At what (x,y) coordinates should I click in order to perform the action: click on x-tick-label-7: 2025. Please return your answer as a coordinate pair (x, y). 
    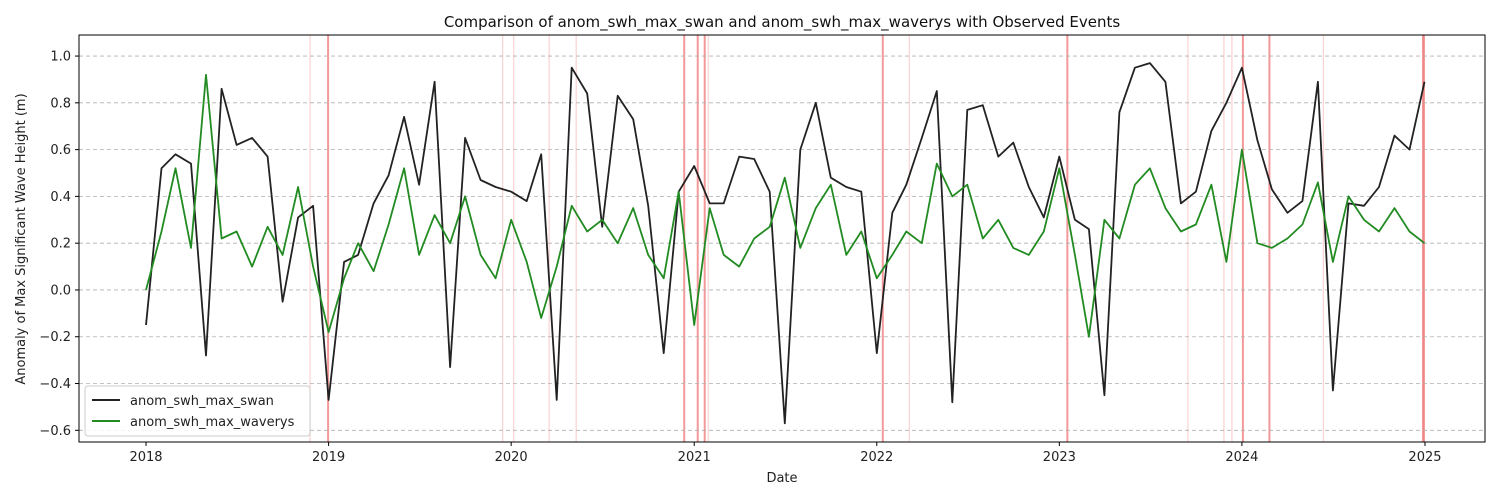
    Looking at the image, I should click on (1424, 457).